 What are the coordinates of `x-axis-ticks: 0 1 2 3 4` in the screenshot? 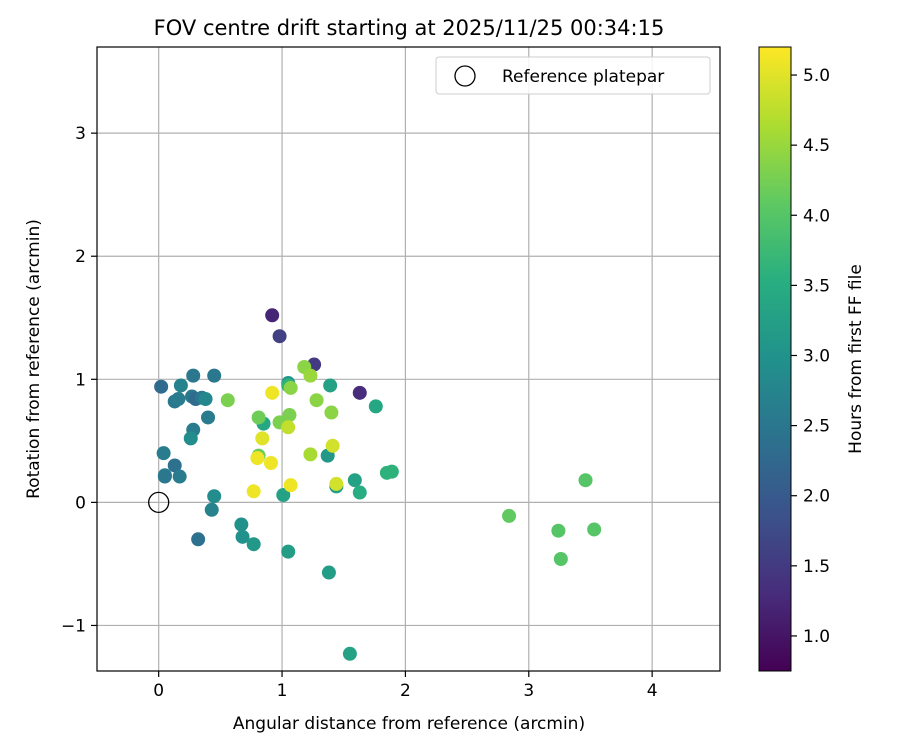 It's located at (405, 686).